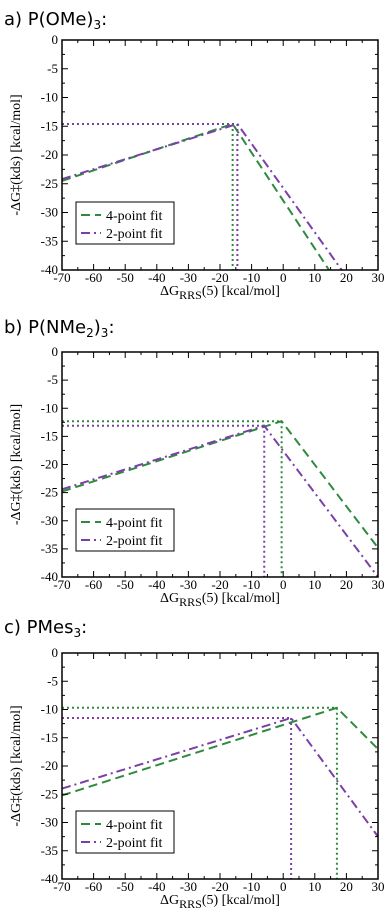 The width and height of the screenshot is (388, 909). I want to click on panel-title-part: a) P(OMe), so click(48, 19).